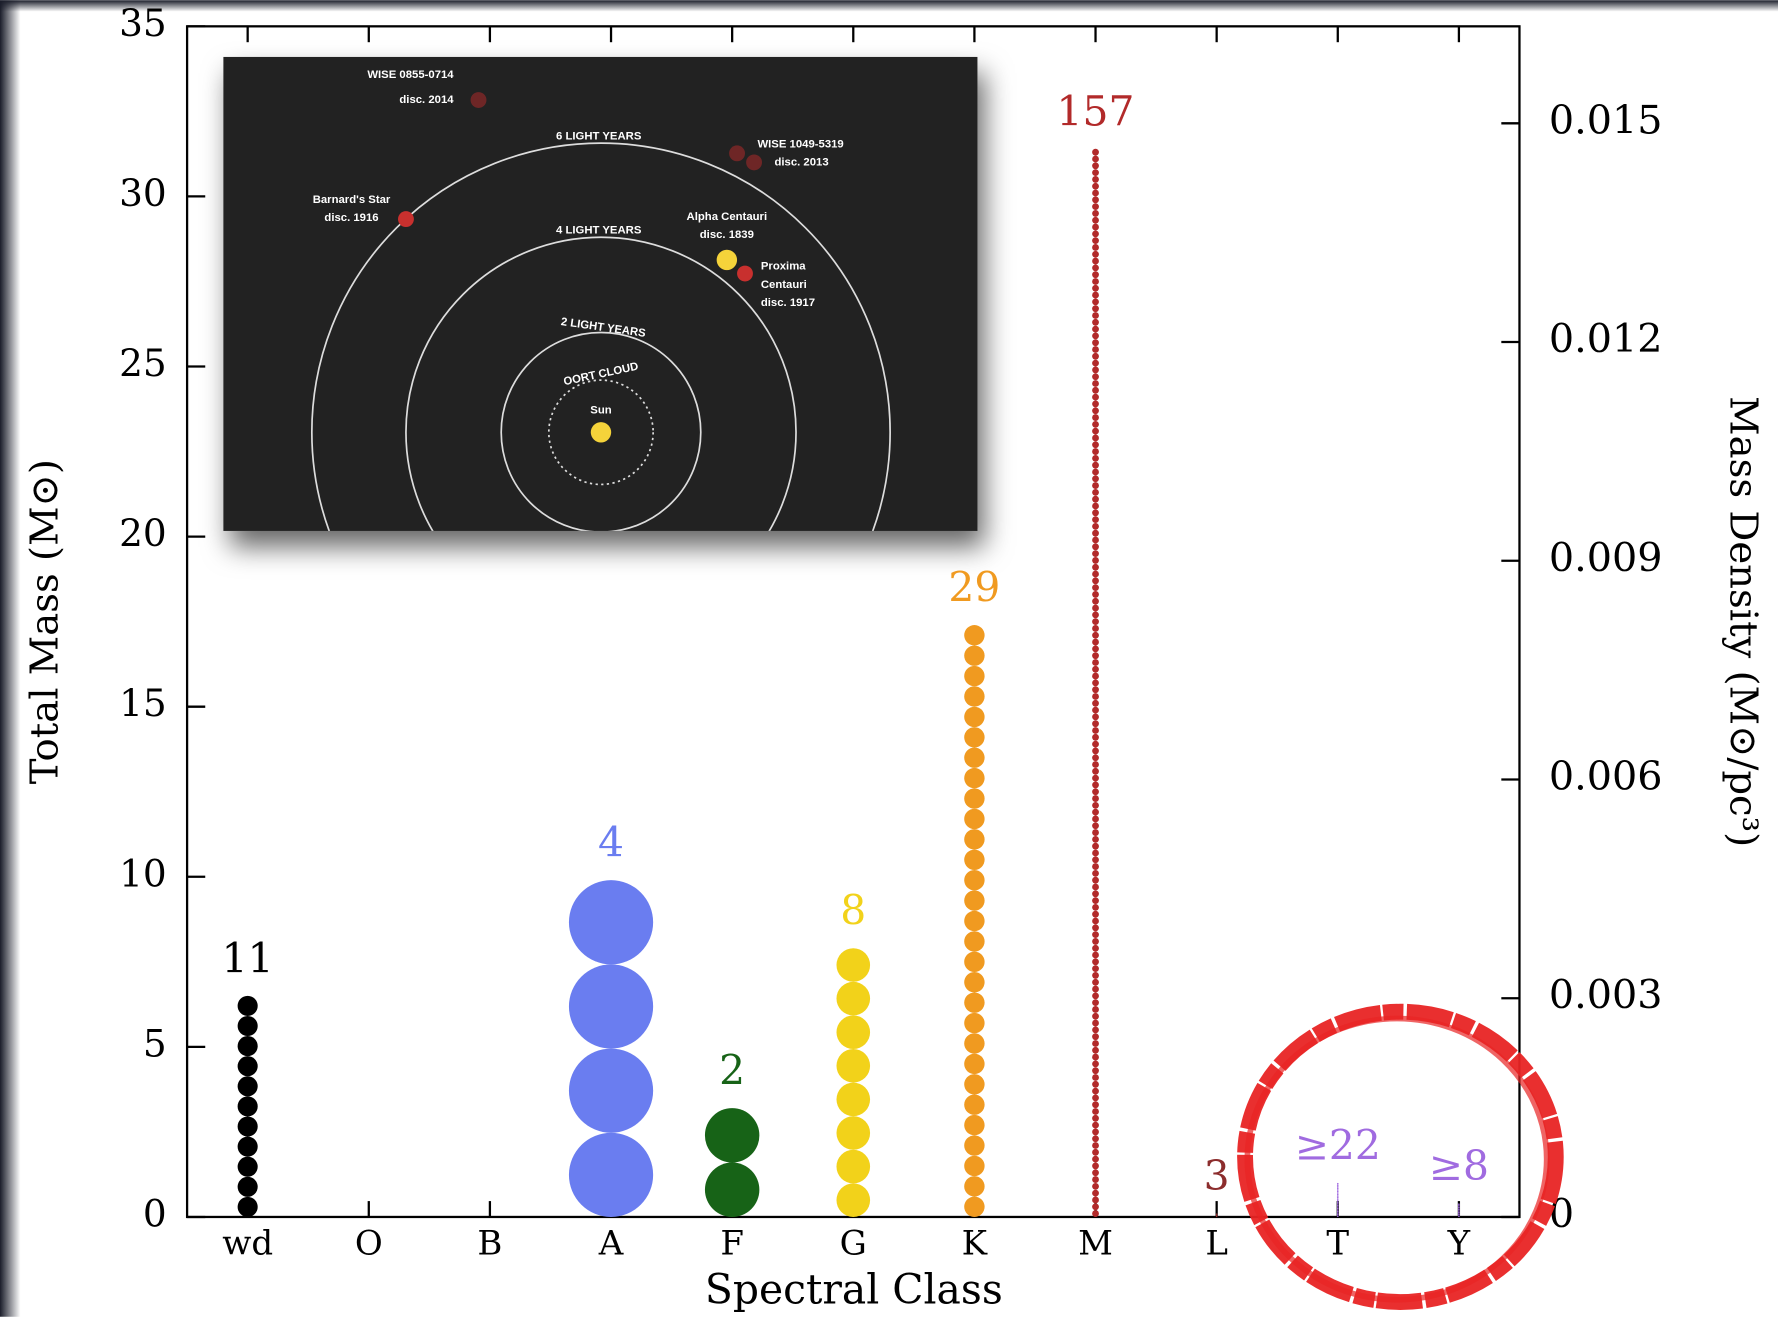 The height and width of the screenshot is (1317, 1778). I want to click on inset-label: disc. 1839, so click(727, 235).